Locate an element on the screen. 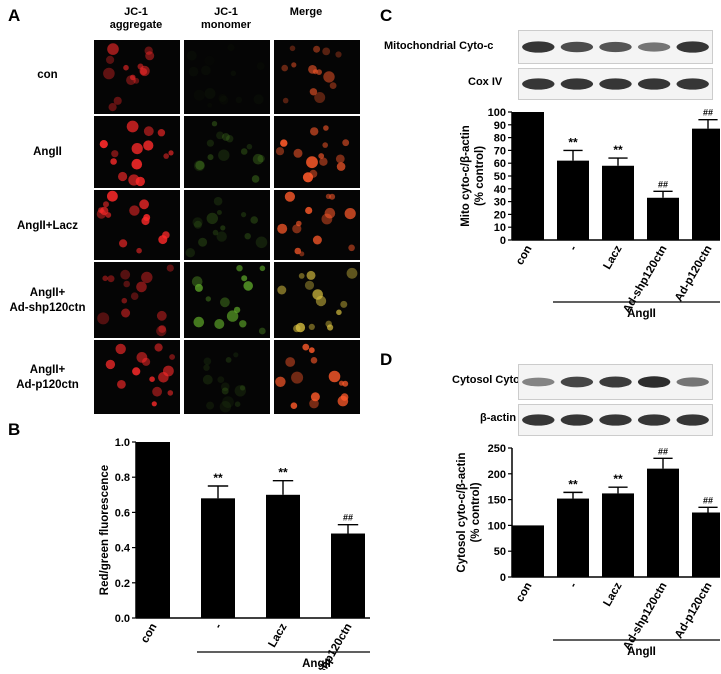 The image size is (721, 674). blot-label-mito-cytoc: Mitochondrial Cyto-c is located at coordinates (439, 46).